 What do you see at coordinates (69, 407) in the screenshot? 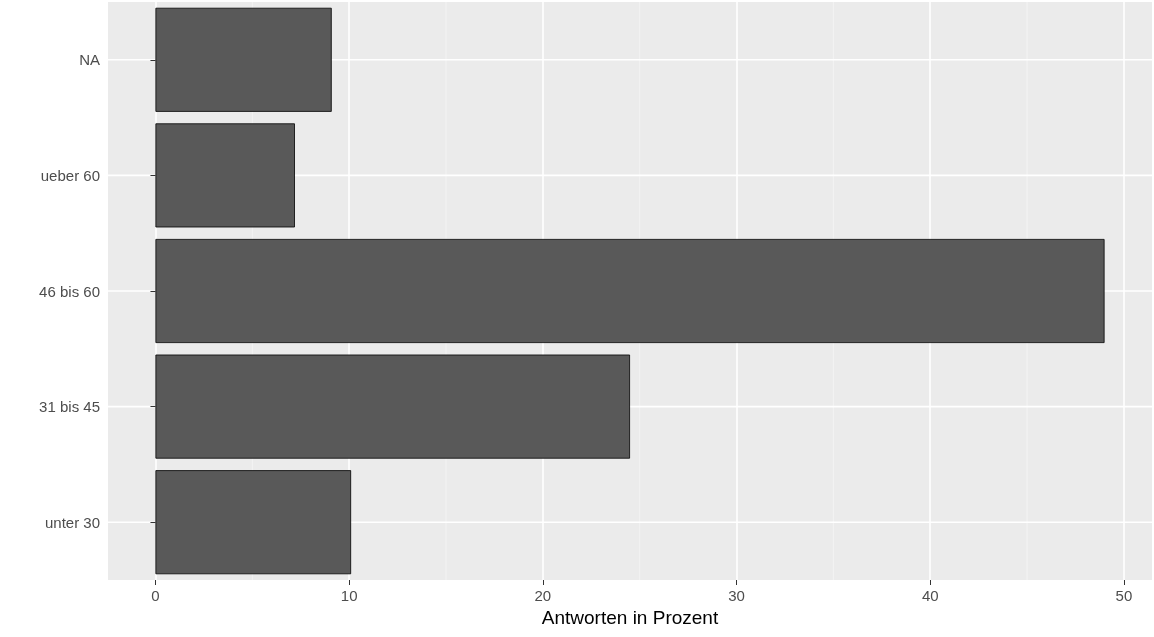
I see `y-tick-label: 31 bis 45` at bounding box center [69, 407].